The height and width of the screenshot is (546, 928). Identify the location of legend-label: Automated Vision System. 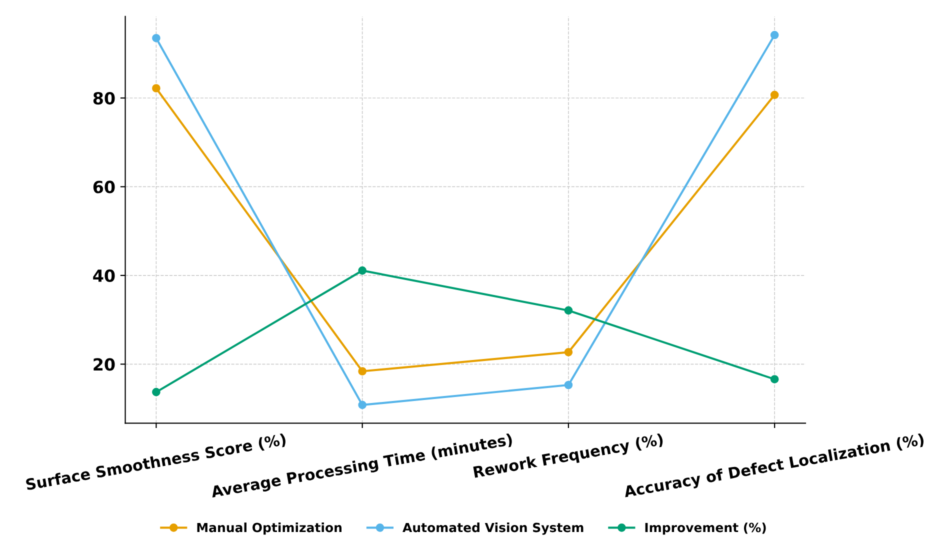
(493, 528).